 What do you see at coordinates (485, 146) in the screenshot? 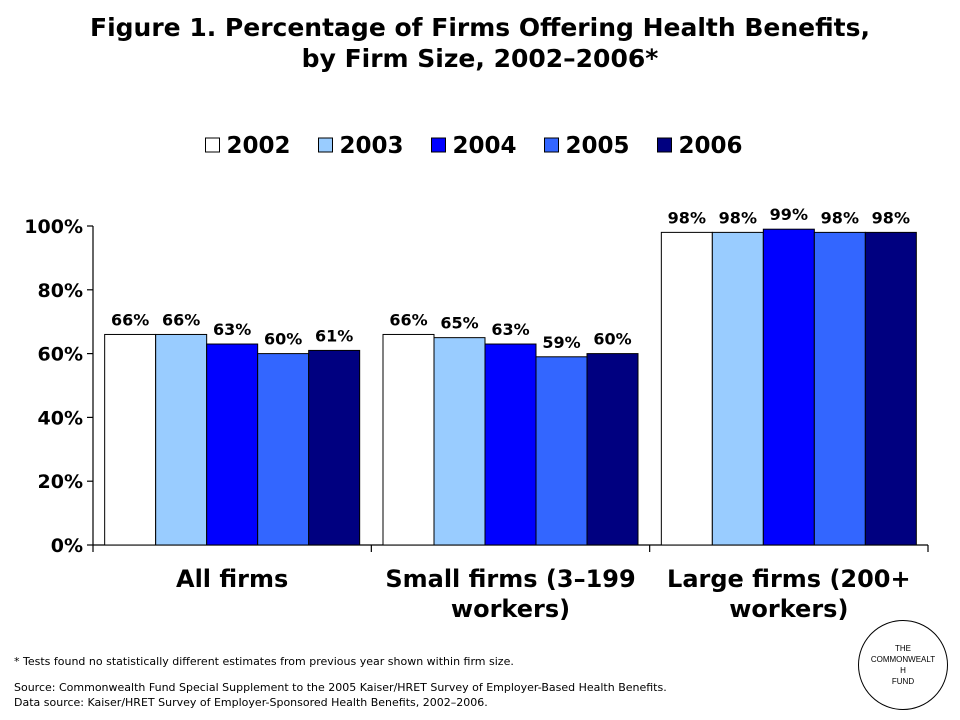
I see `legend-label-2004: 2004` at bounding box center [485, 146].